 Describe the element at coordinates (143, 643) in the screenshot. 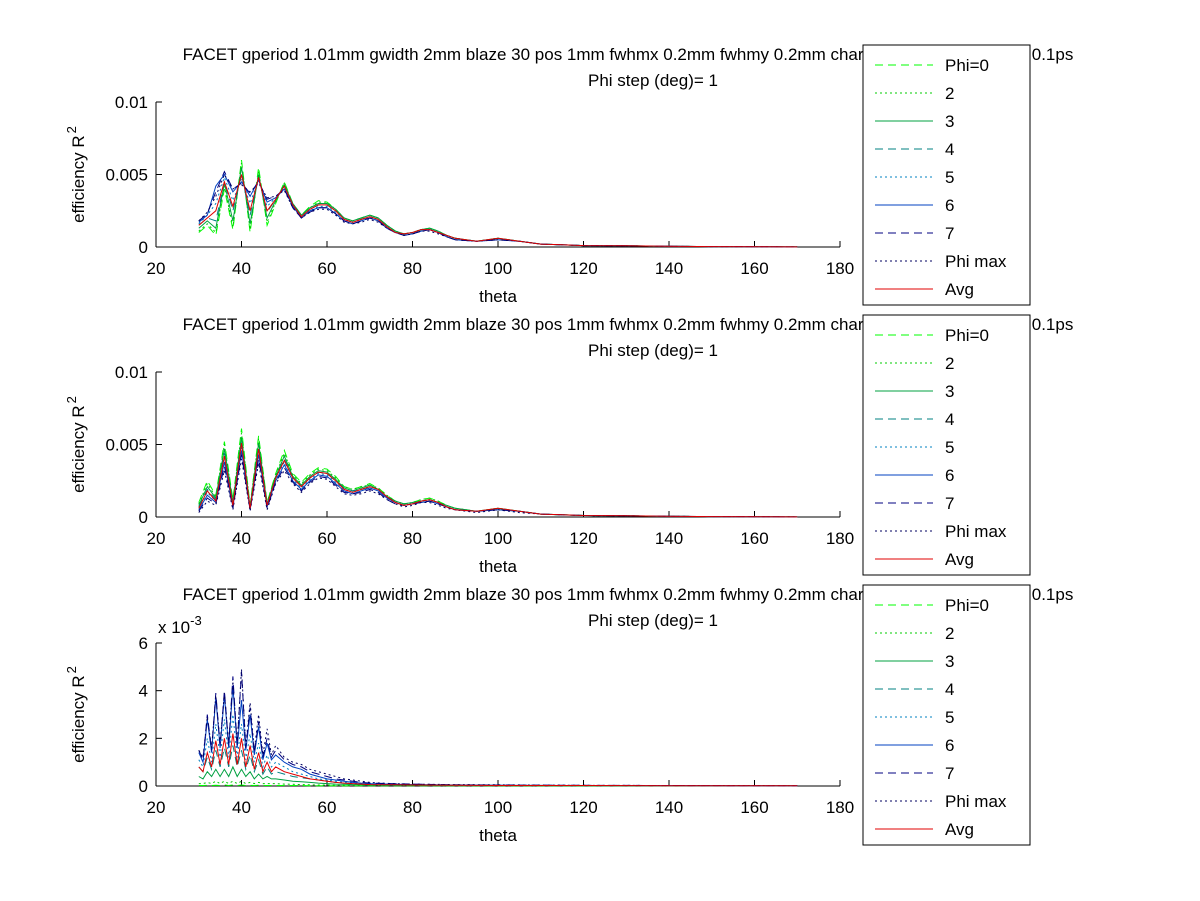

I see `y-tick-label: 6` at that location.